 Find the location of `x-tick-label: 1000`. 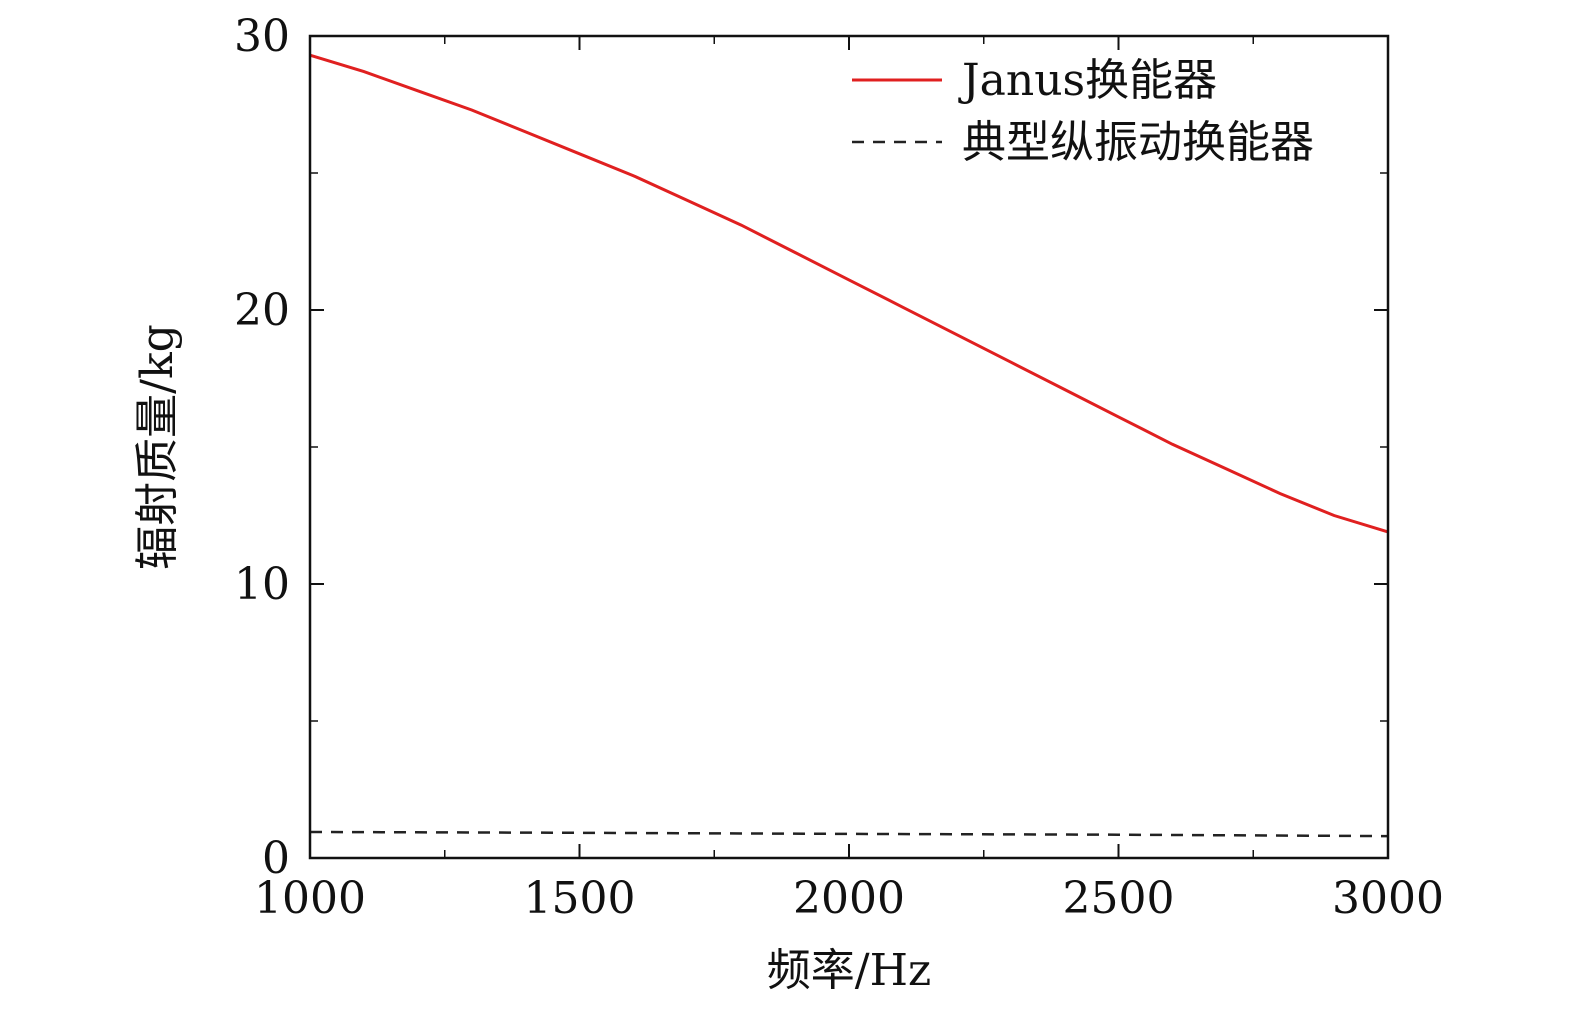

x-tick-label: 1000 is located at coordinates (310, 898).